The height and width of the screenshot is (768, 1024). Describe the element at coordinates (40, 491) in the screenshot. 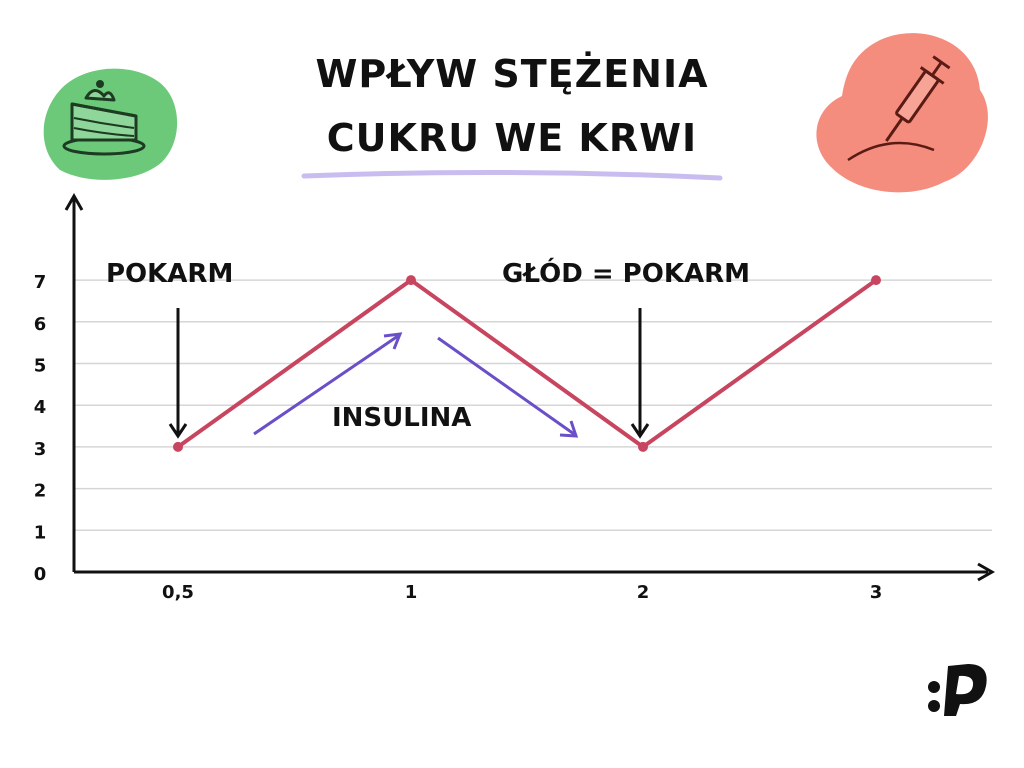

I see `y-tick-label: 2` at that location.